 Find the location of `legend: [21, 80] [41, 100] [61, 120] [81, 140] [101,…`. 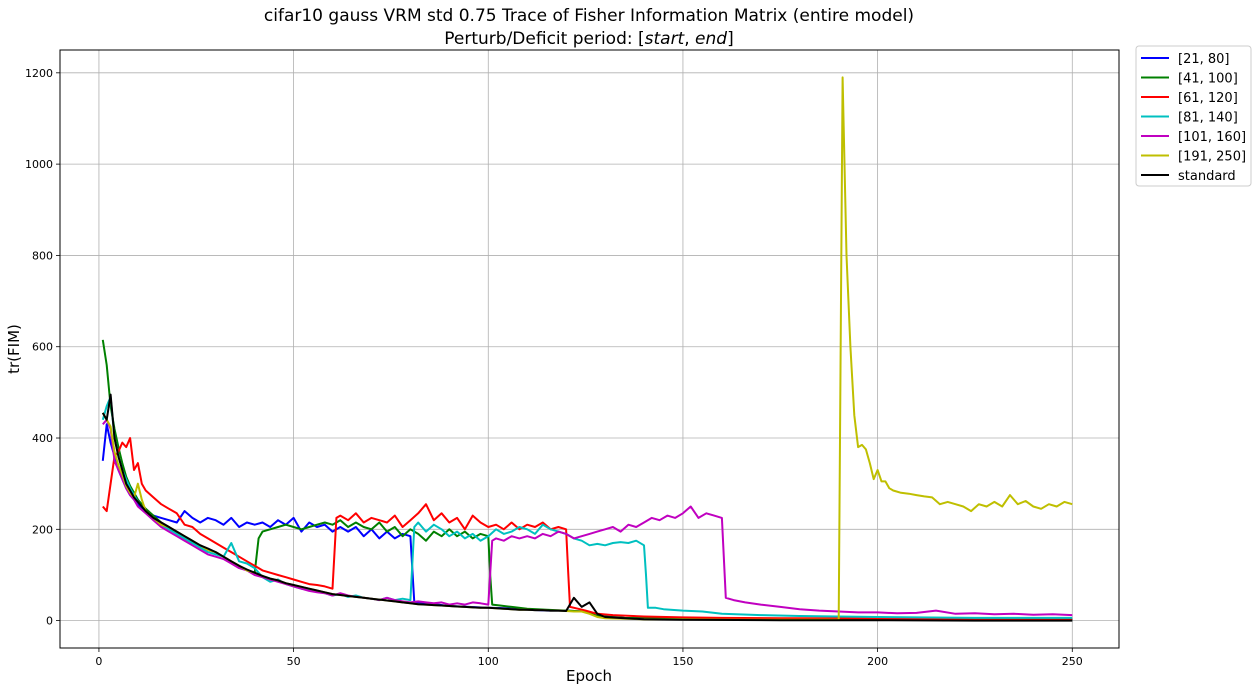

legend: [21, 80] [41, 100] [61, 120] [81, 140] [101,… is located at coordinates (1193, 116).